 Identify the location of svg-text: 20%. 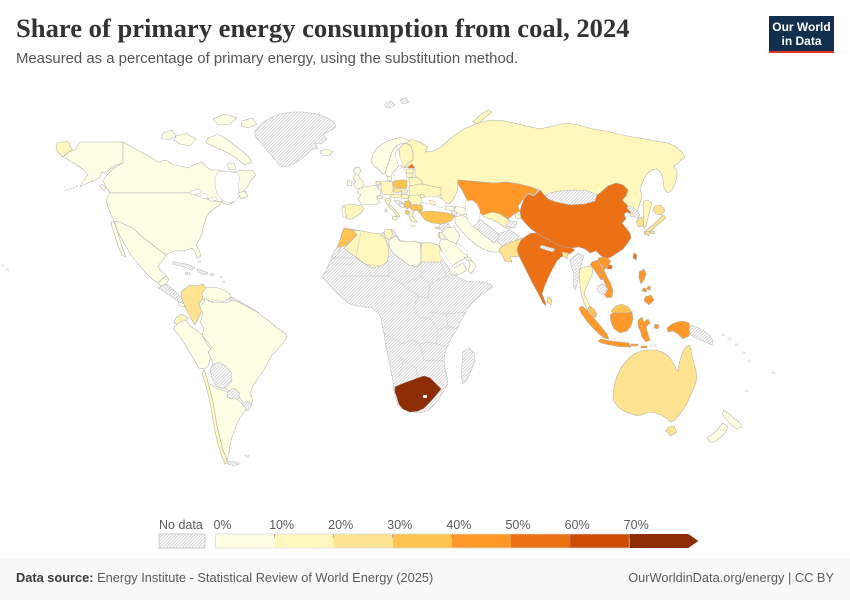
(340, 525).